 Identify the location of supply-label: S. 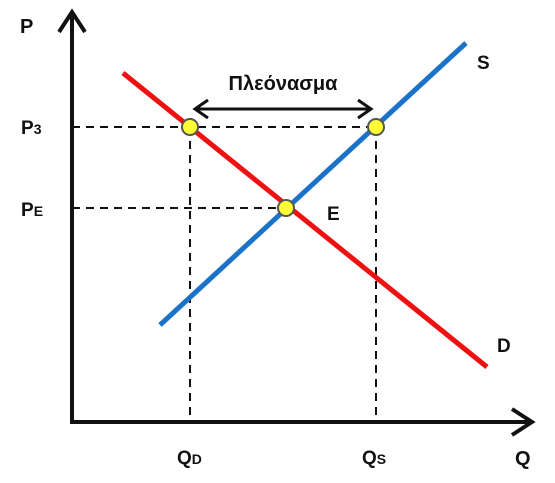
(483, 63).